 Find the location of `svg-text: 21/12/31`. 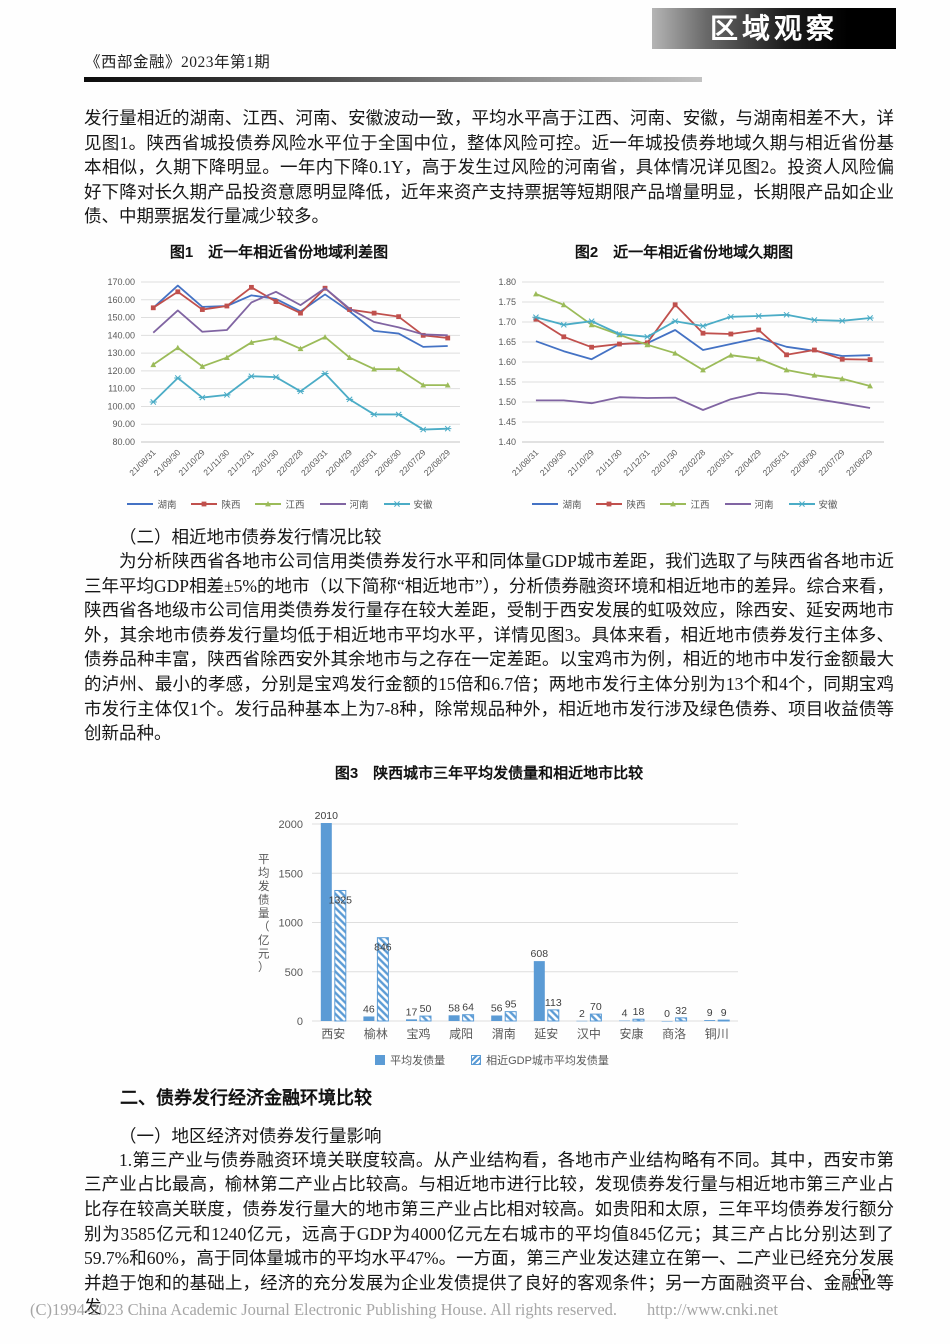

svg-text: 21/12/31 is located at coordinates (636, 462).